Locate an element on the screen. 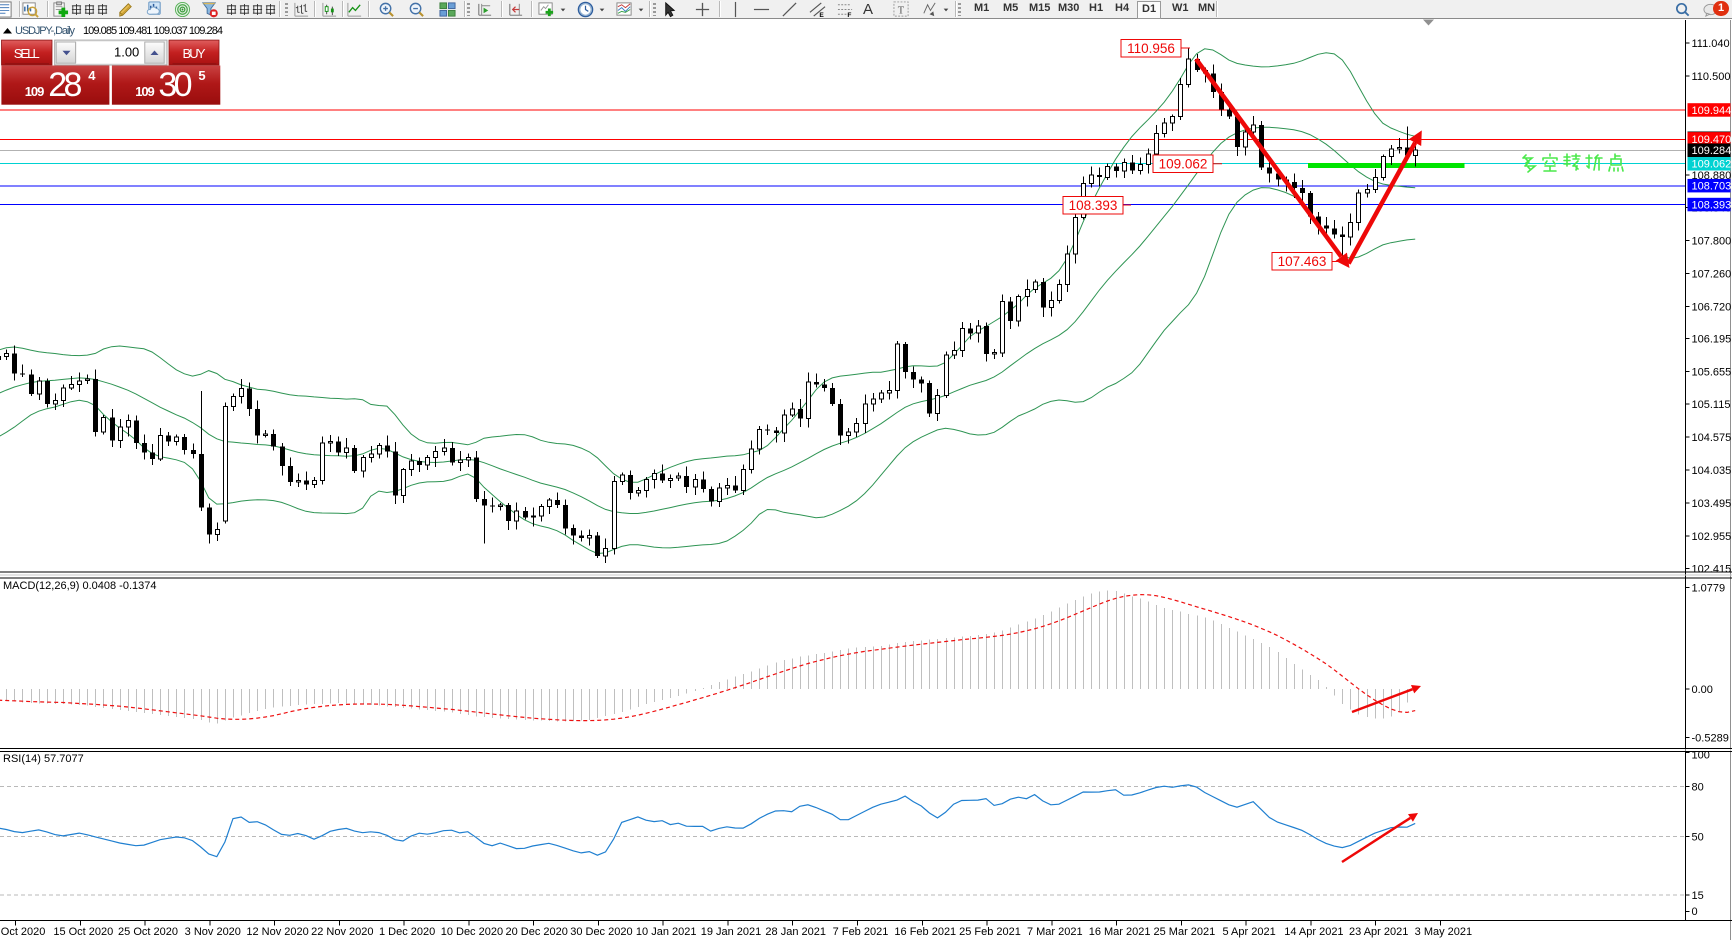 The image size is (1732, 940). svg-text: 28 Jan 2021 is located at coordinates (795, 932).